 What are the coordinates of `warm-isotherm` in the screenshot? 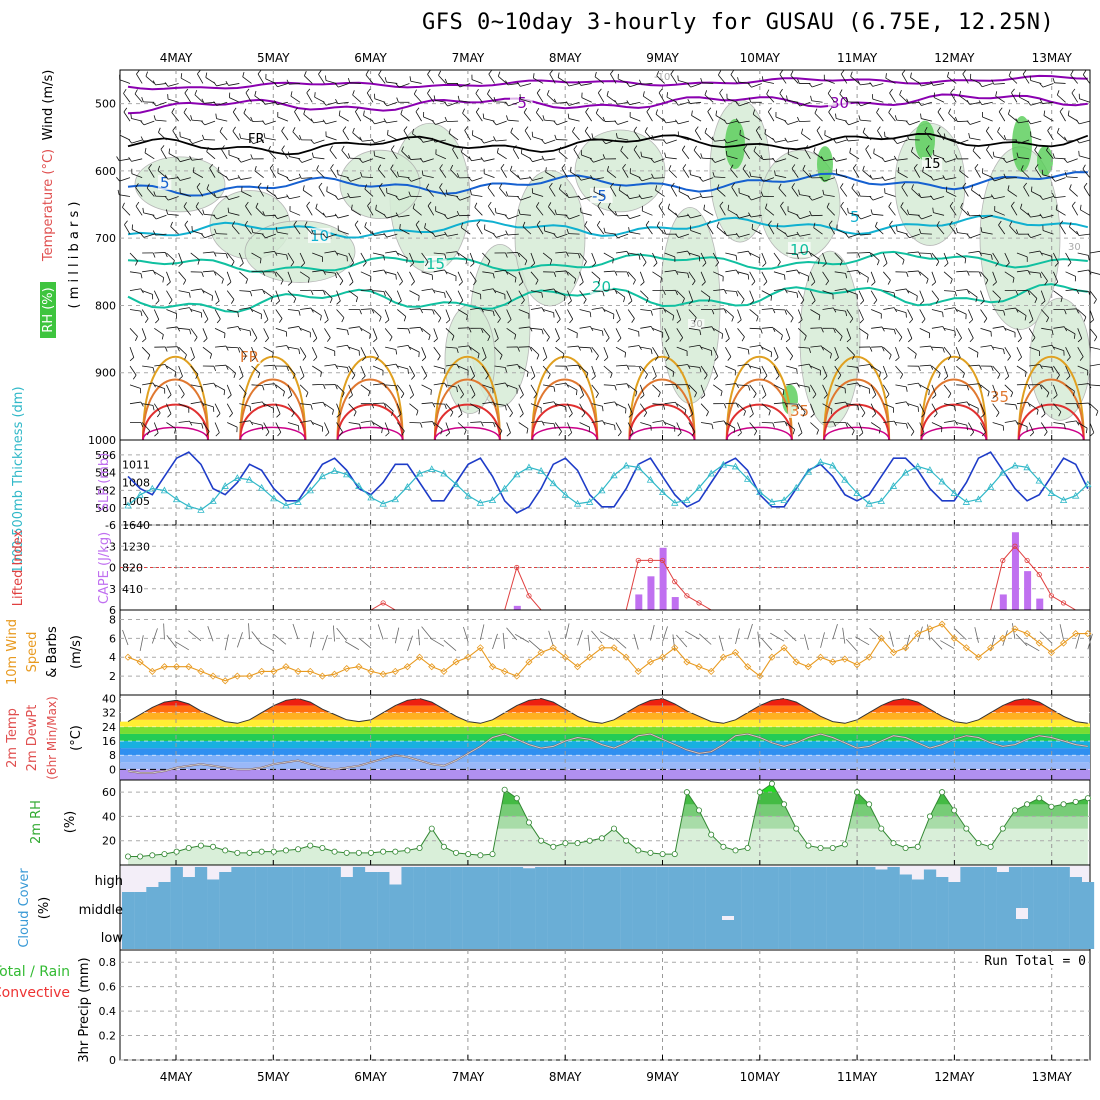 It's located at (759, 422).